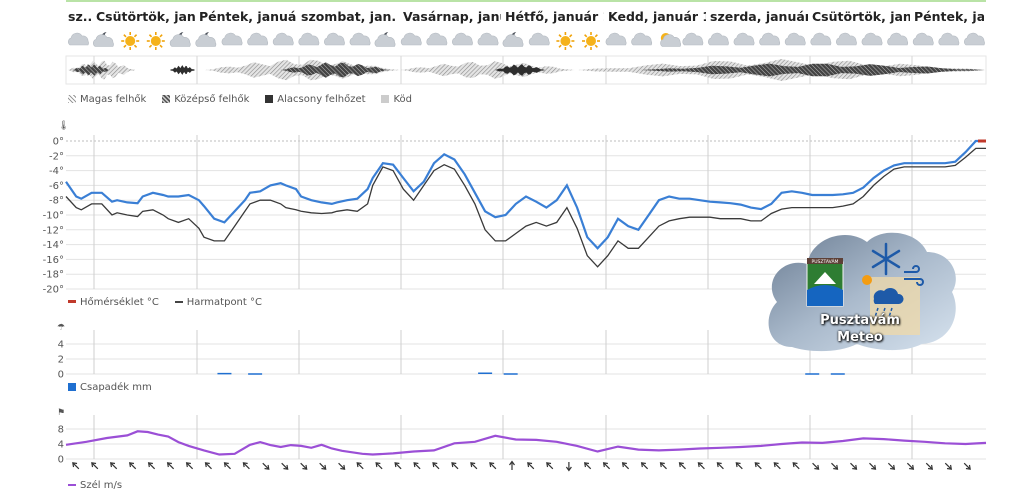  Describe the element at coordinates (825, 282) in the screenshot. I see `coat-of-arms-icon` at that location.